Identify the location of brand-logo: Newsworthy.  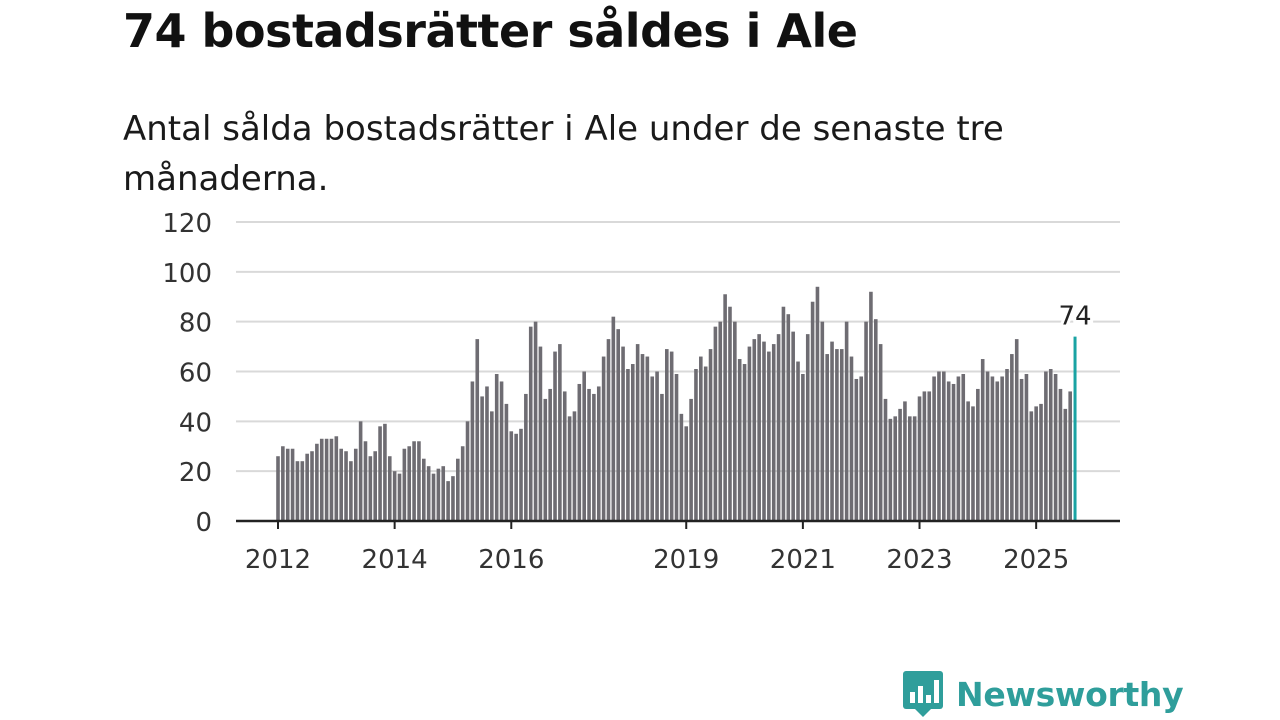
(1043, 694).